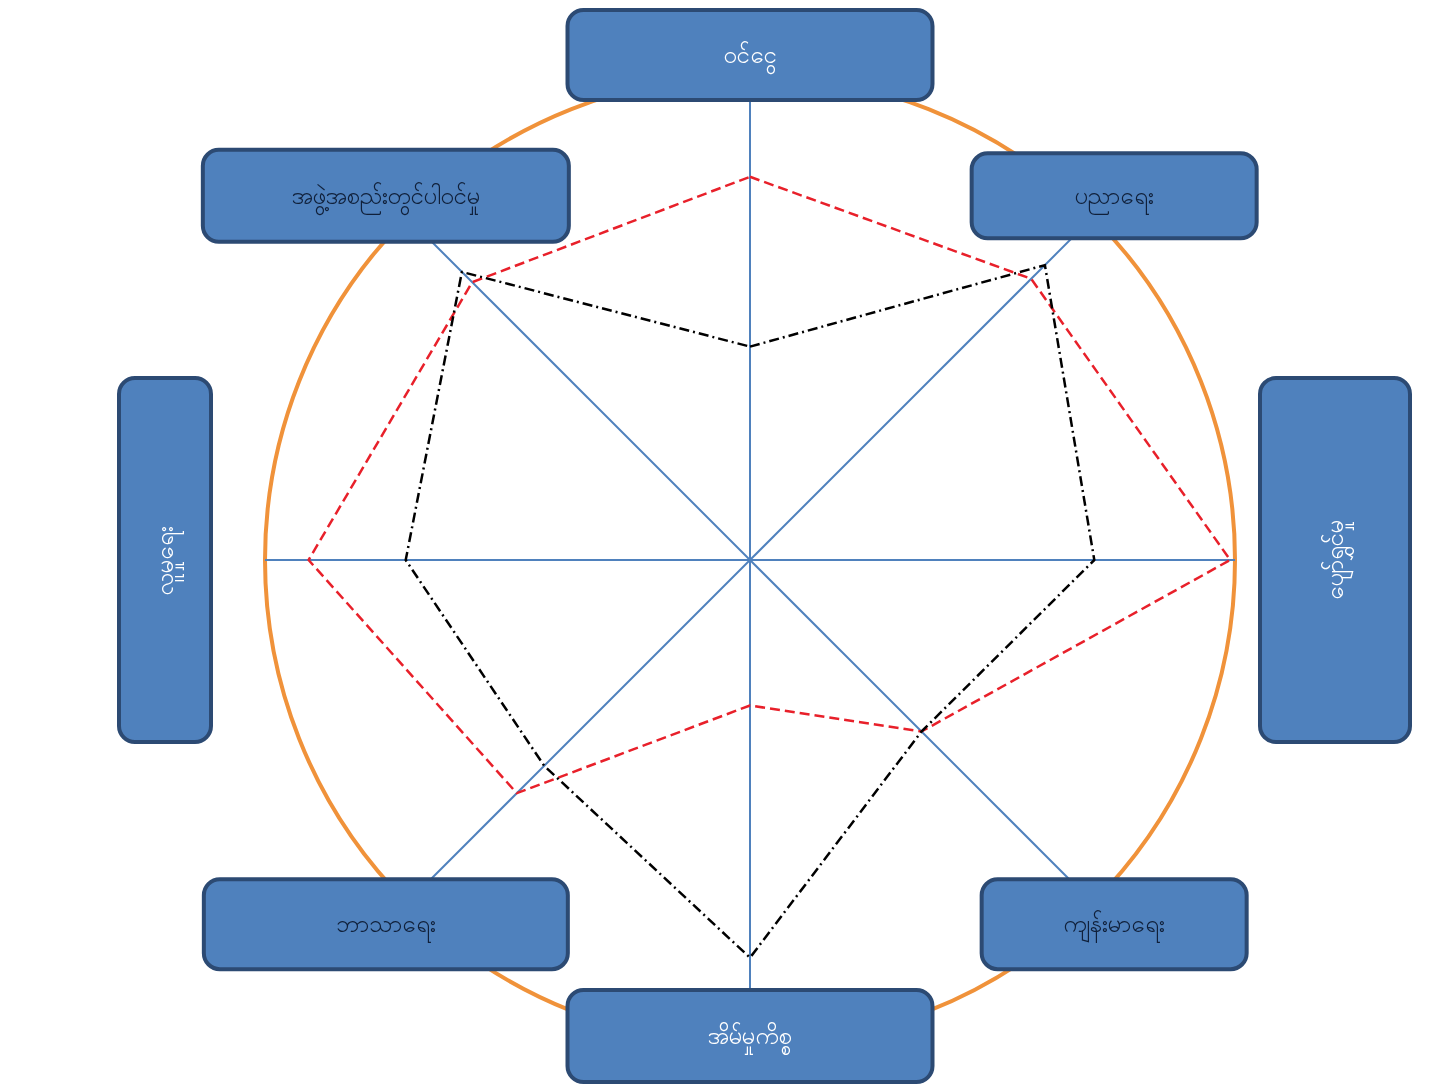  Describe the element at coordinates (385, 927) in the screenshot. I see `spoke-label: ဘာသာရေး` at that location.